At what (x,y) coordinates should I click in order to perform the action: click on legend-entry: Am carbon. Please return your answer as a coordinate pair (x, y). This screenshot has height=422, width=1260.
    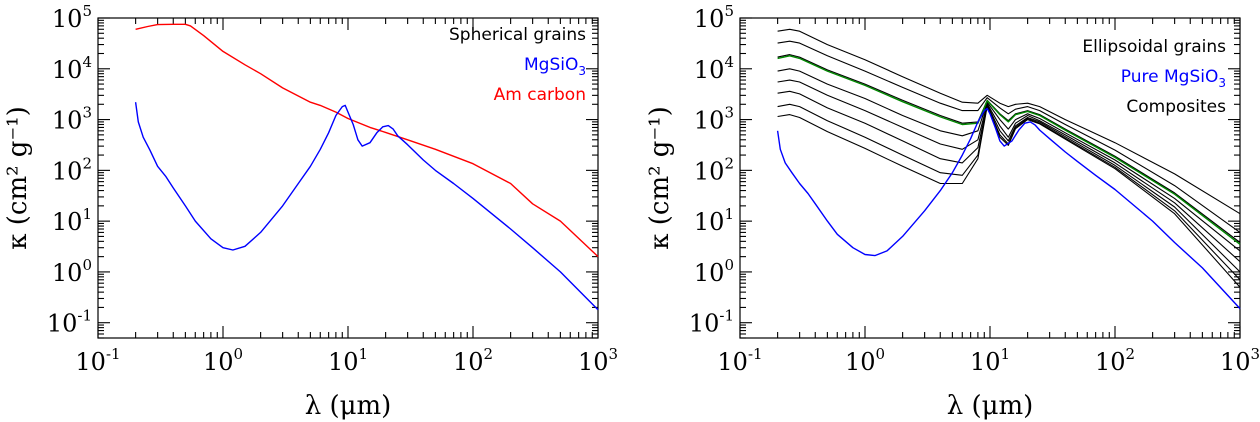
    Looking at the image, I should click on (540, 95).